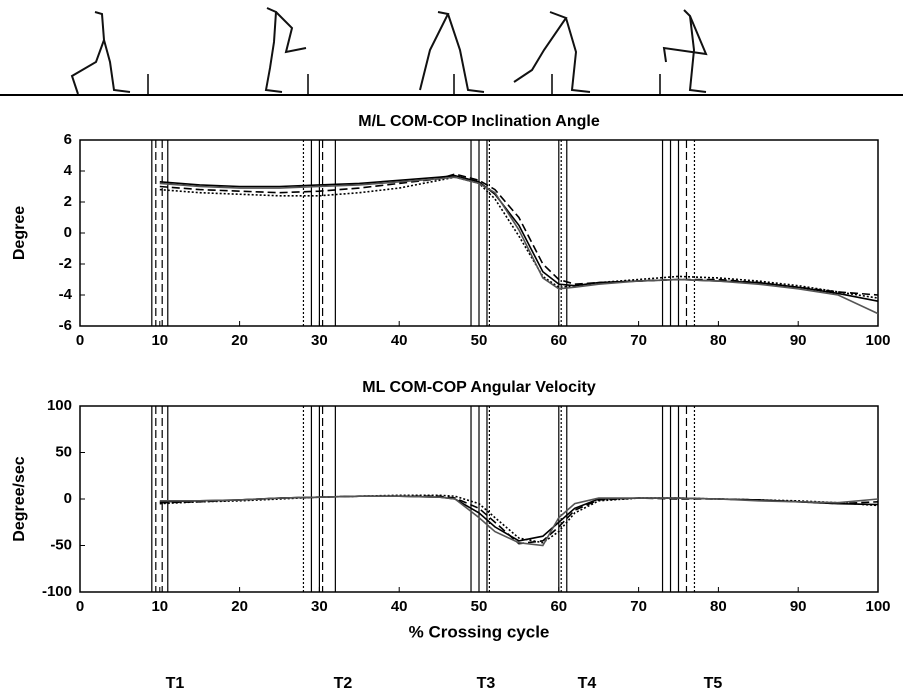  Describe the element at coordinates (587, 683) in the screenshot. I see `phase-label: T4` at that location.